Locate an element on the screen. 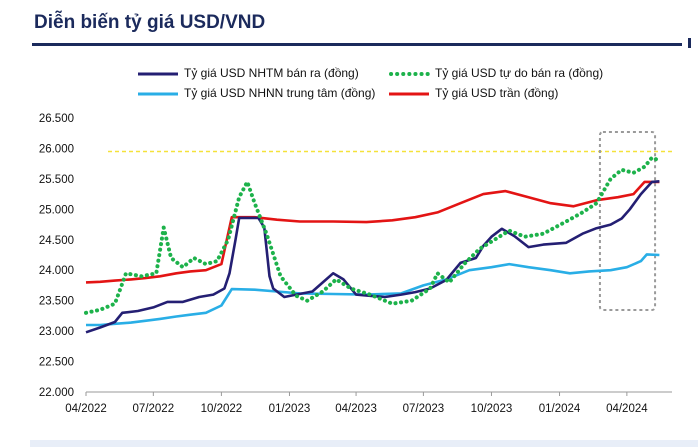  legend-label-nhtm: Tỷ giá USD NHTM bán ra (đồng) is located at coordinates (271, 73).